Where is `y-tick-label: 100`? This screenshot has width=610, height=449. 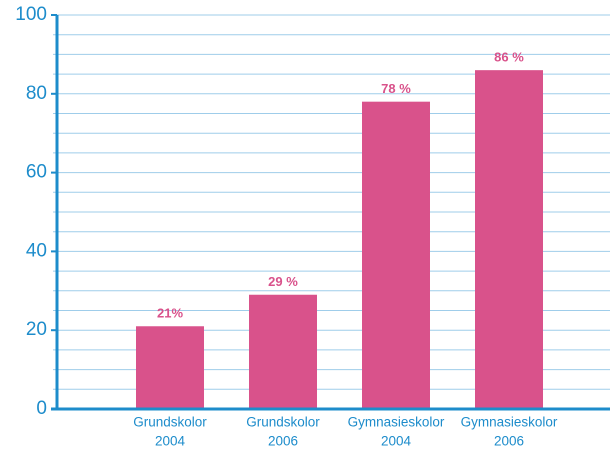
y-tick-label: 100 is located at coordinates (31, 14).